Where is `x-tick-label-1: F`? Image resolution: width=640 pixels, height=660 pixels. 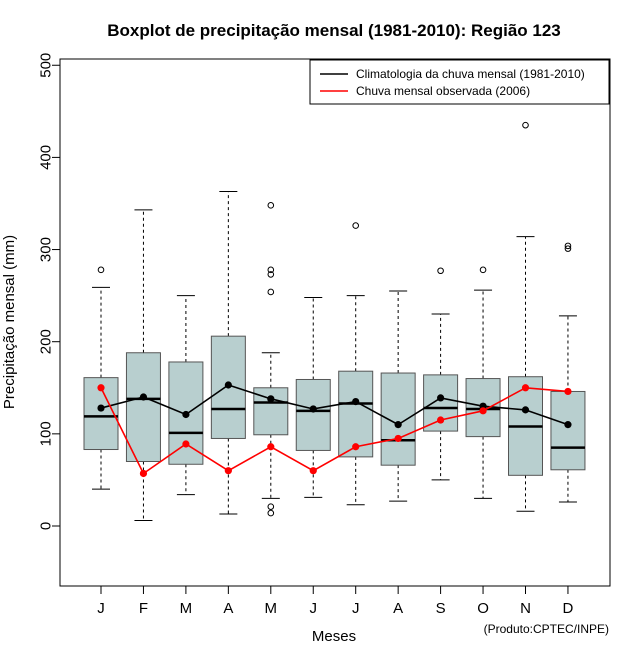 x-tick-label-1: F is located at coordinates (143, 608).